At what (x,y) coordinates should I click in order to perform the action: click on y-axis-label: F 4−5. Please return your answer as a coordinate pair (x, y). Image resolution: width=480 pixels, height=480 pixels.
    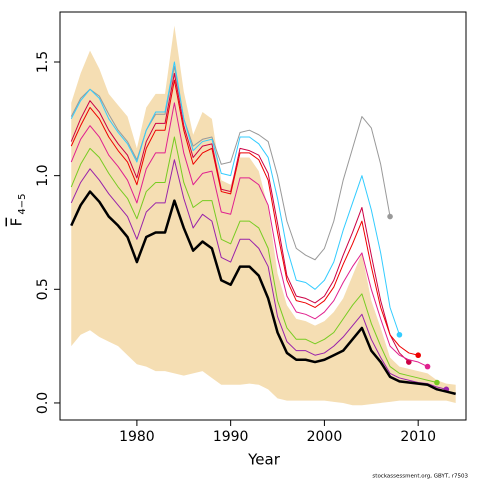
    Looking at the image, I should click on (18, 209).